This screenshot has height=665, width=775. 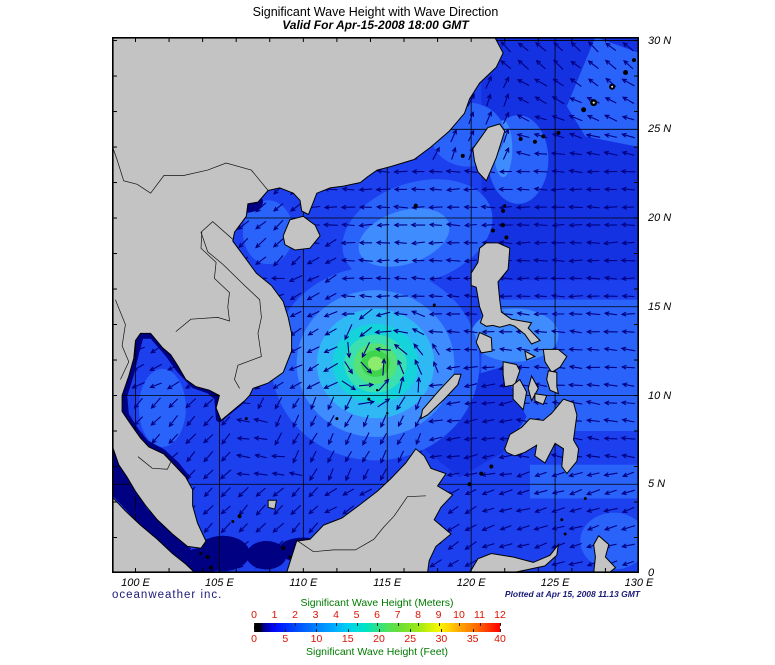 What do you see at coordinates (410, 639) in the screenshot?
I see `feet-tick: 25` at bounding box center [410, 639].